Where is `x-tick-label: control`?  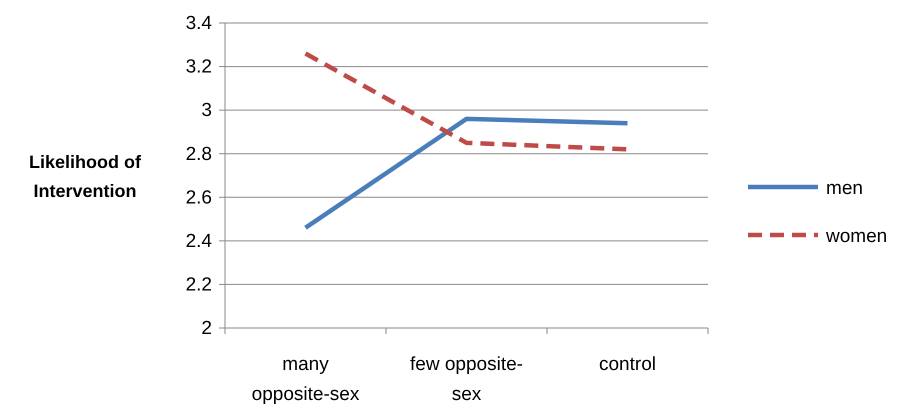 x-tick-label: control is located at coordinates (627, 364).